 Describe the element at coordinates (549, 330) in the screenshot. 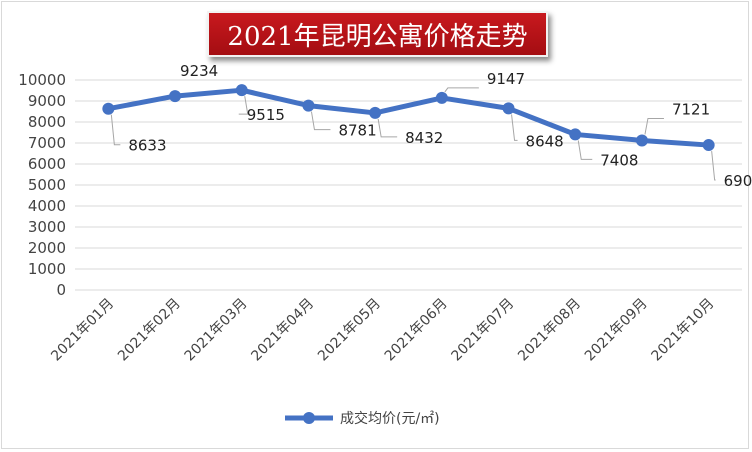

I see `x-tick-label: 2021年08月` at that location.